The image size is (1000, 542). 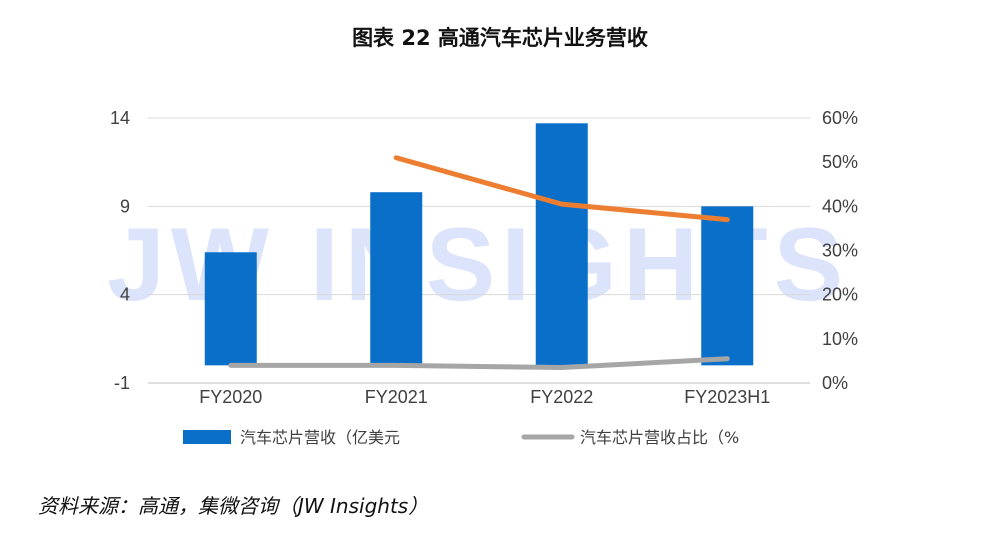 What do you see at coordinates (835, 383) in the screenshot?
I see `right-tick-label: 0%` at bounding box center [835, 383].